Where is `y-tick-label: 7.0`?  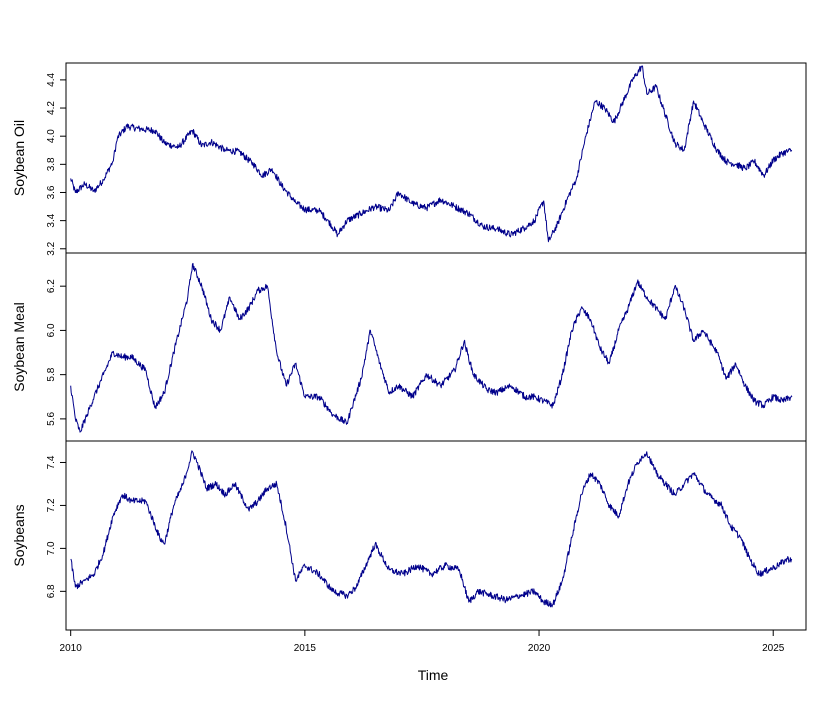
y-tick-label: 7.0 is located at coordinates (51, 548).